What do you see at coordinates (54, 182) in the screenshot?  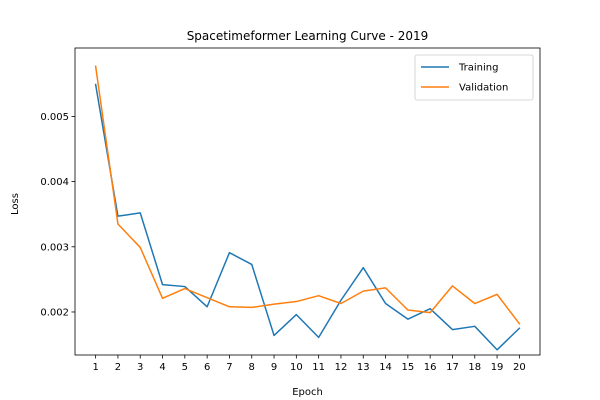 I see `y-tick-label-2: 0.004` at bounding box center [54, 182].